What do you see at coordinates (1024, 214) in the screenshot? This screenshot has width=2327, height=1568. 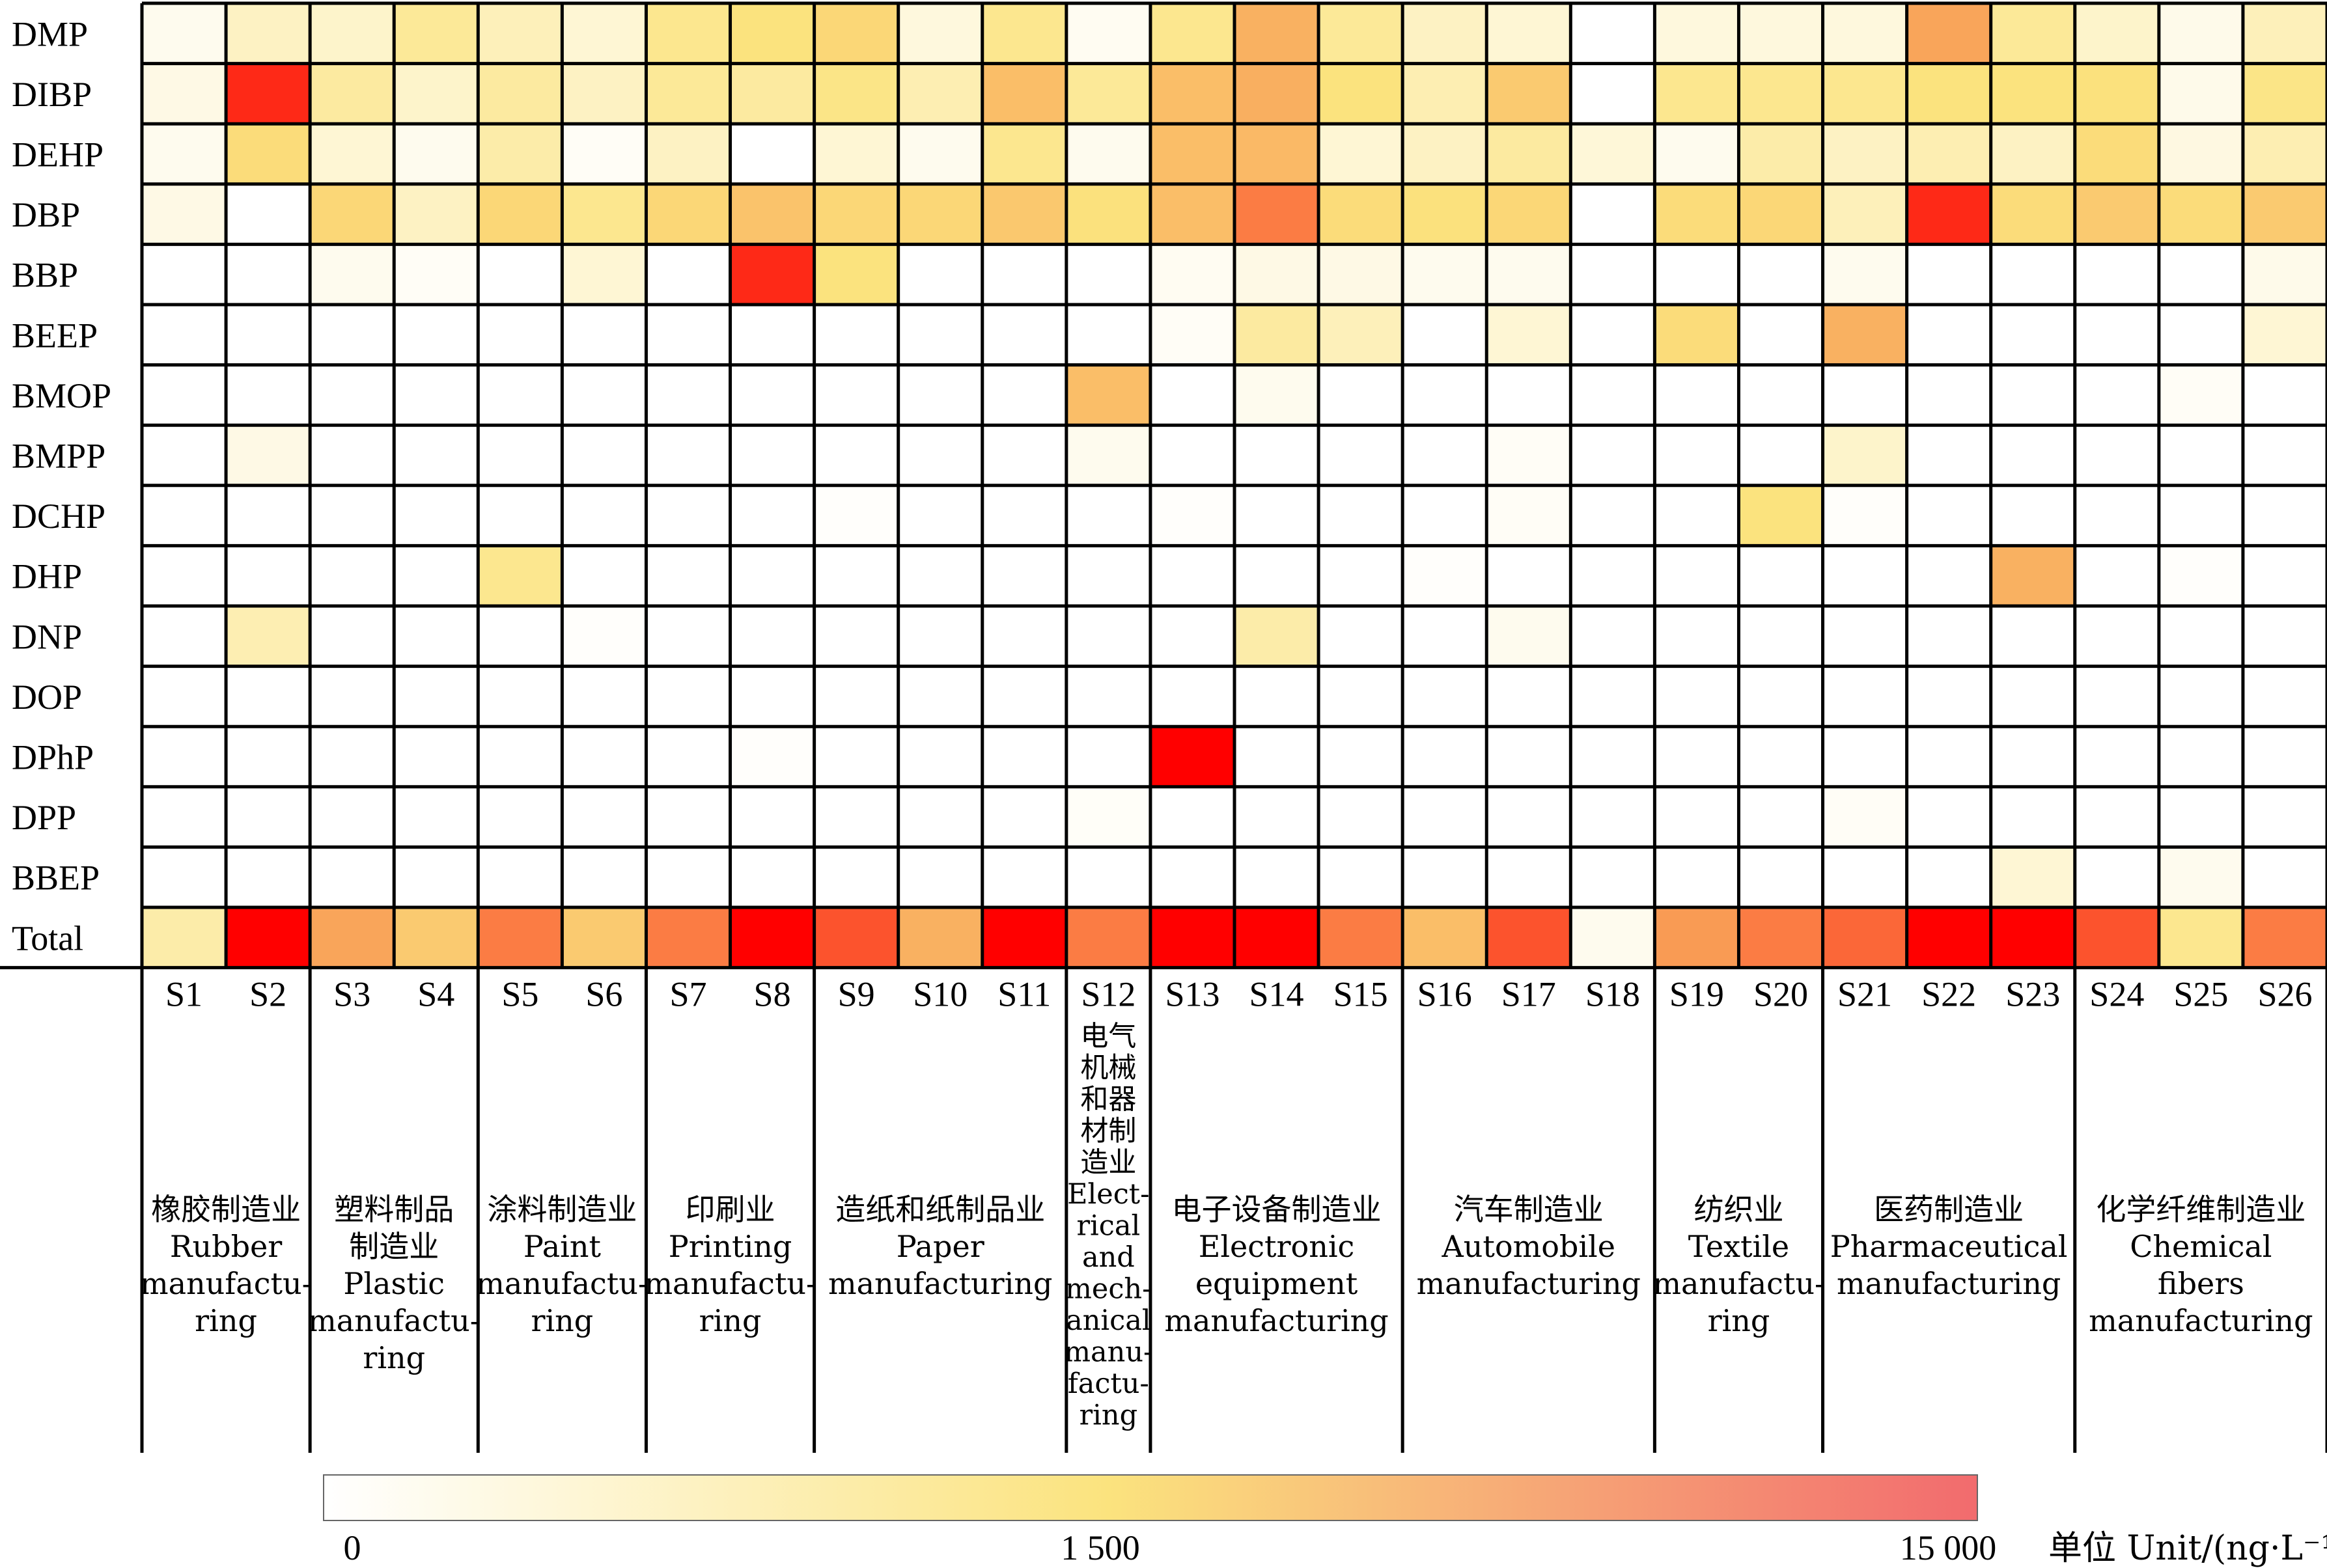 I see `cell-DBP-S11` at bounding box center [1024, 214].